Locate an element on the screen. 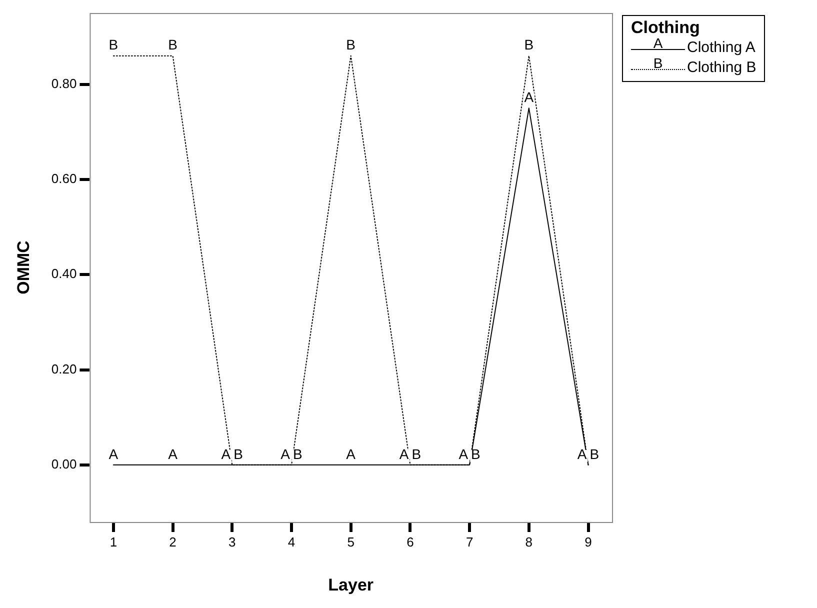 The height and width of the screenshot is (608, 817). x-tick-label: 8 is located at coordinates (529, 542).